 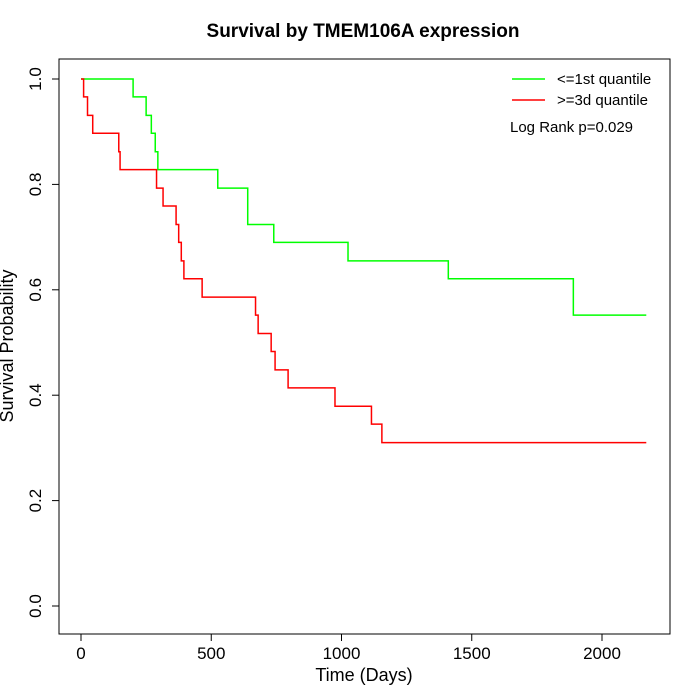 I want to click on legend: <=1st quantile >=3d quantile, so click(x=581, y=90).